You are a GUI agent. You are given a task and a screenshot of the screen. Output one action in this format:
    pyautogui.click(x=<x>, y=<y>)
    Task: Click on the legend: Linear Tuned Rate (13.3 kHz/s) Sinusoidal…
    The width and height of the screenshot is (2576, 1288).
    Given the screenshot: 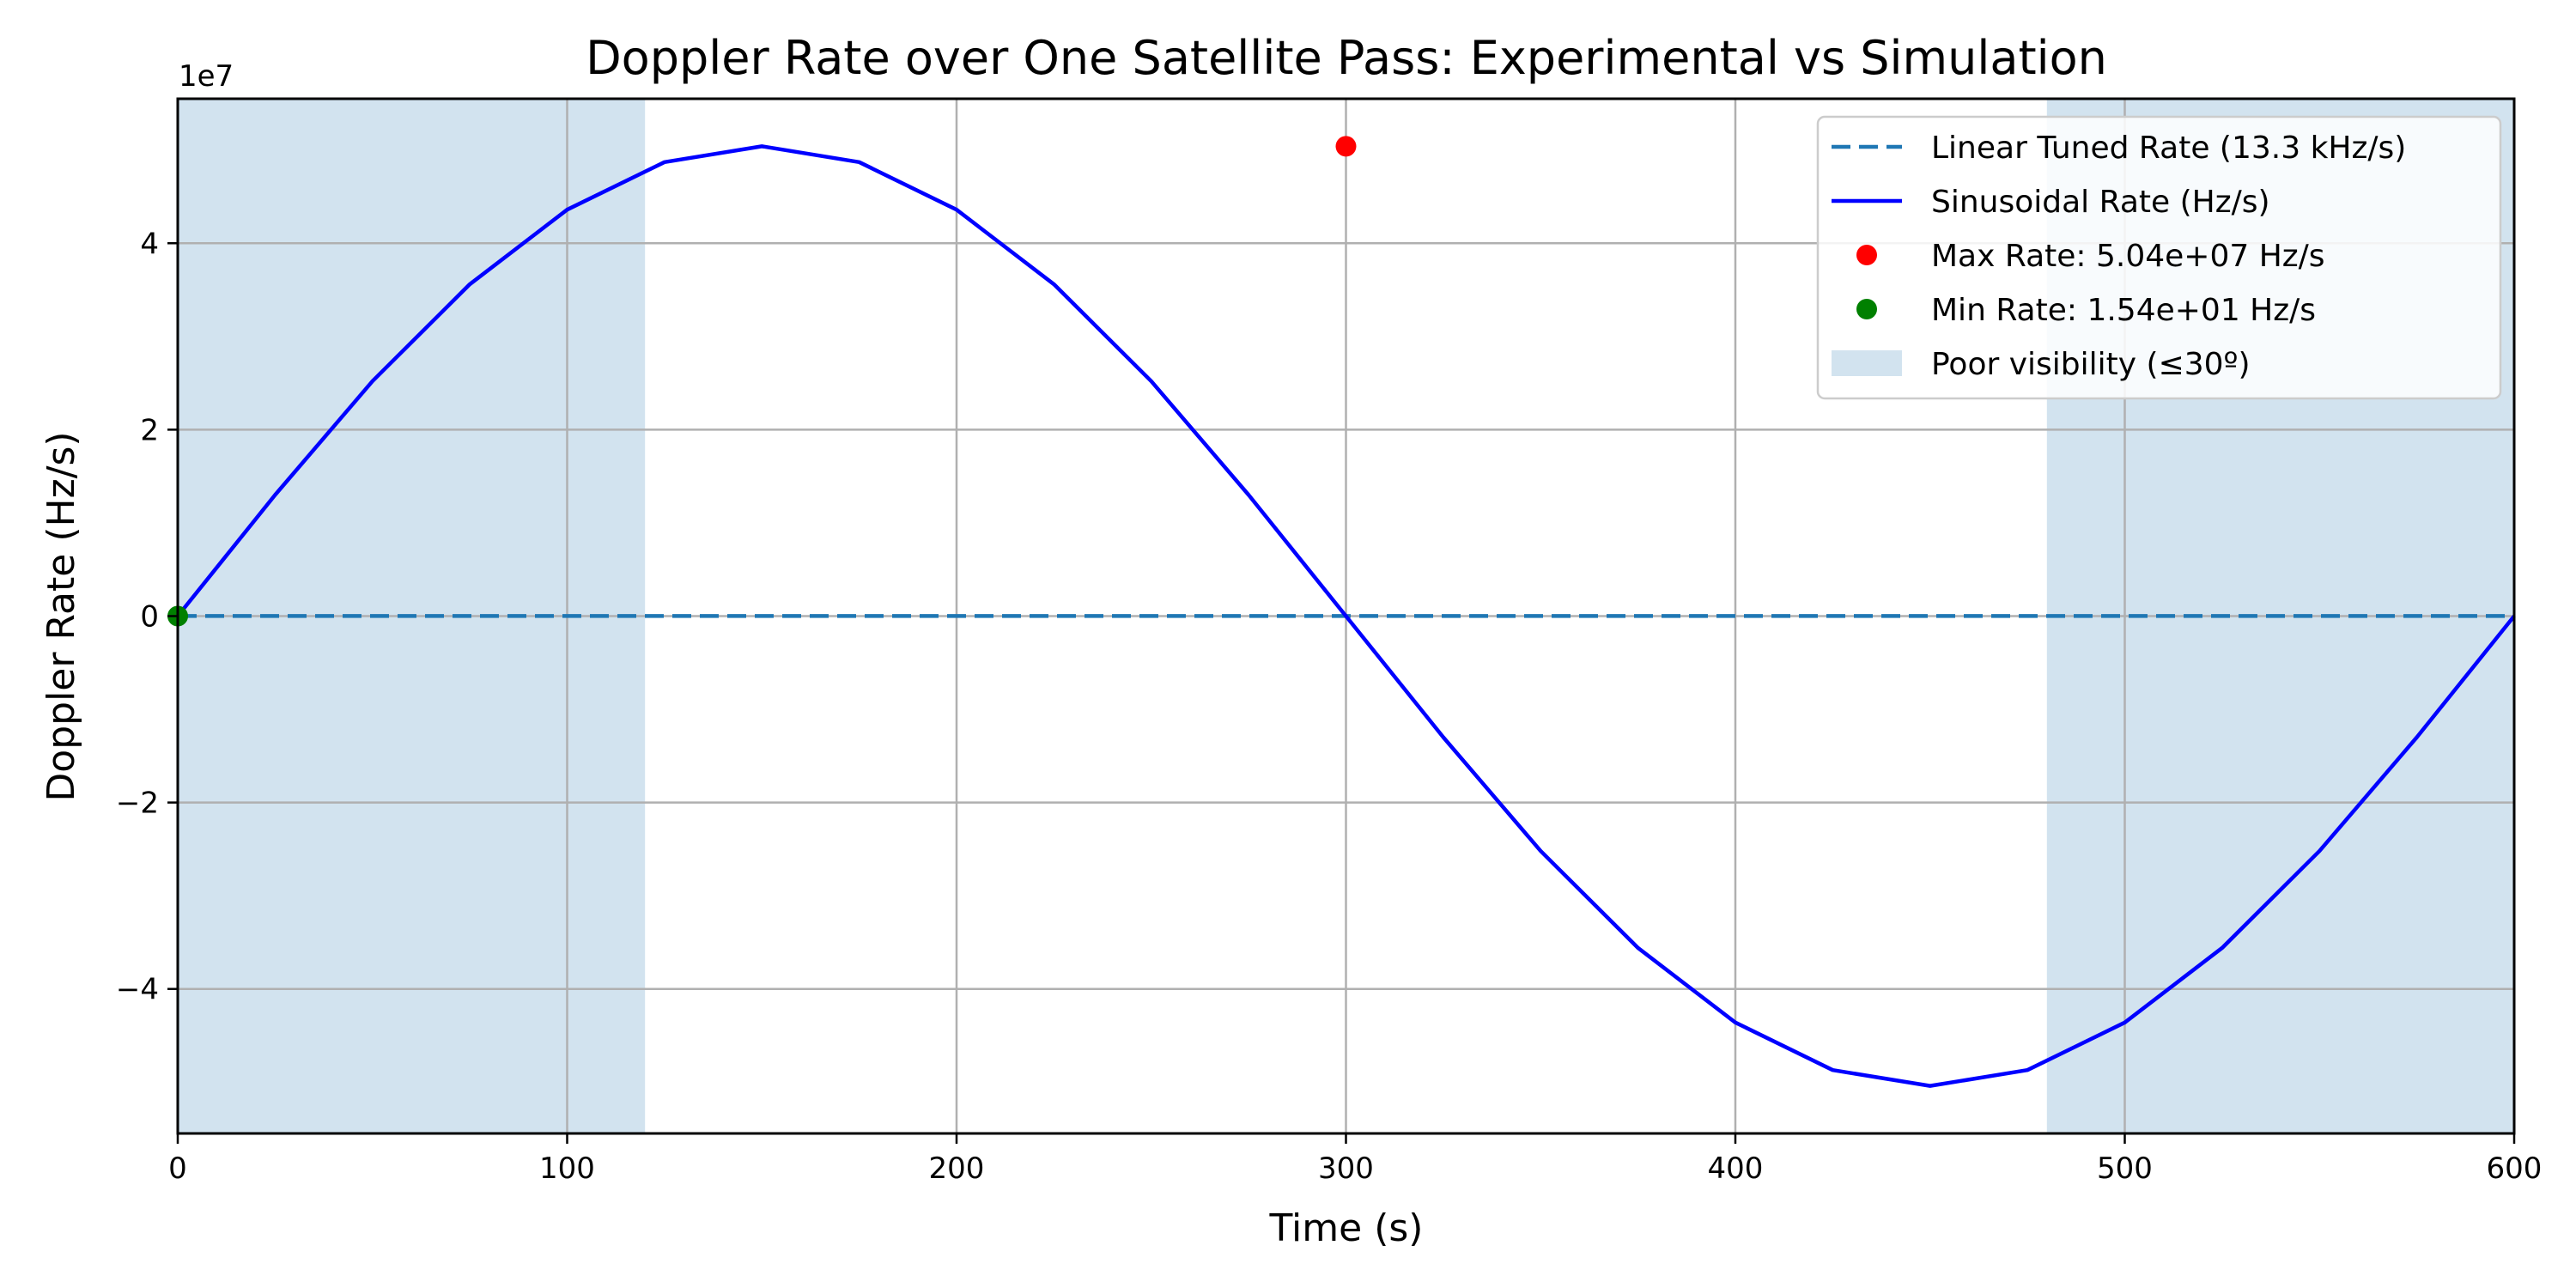 What is the action you would take?
    pyautogui.click(x=2159, y=258)
    